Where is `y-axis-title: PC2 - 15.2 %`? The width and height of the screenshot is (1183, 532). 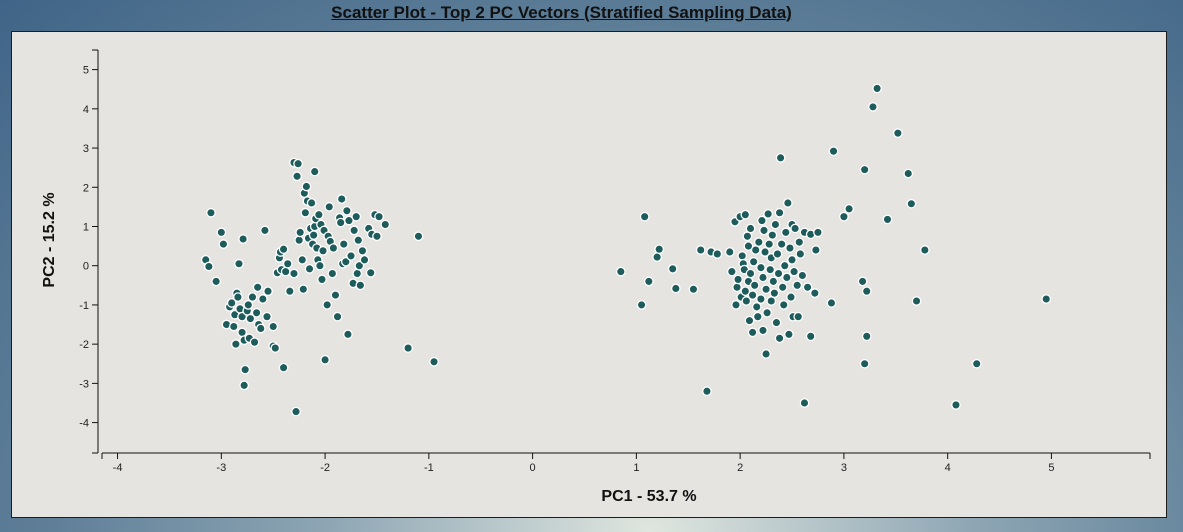
y-axis-title: PC2 - 15.2 % is located at coordinates (49, 239).